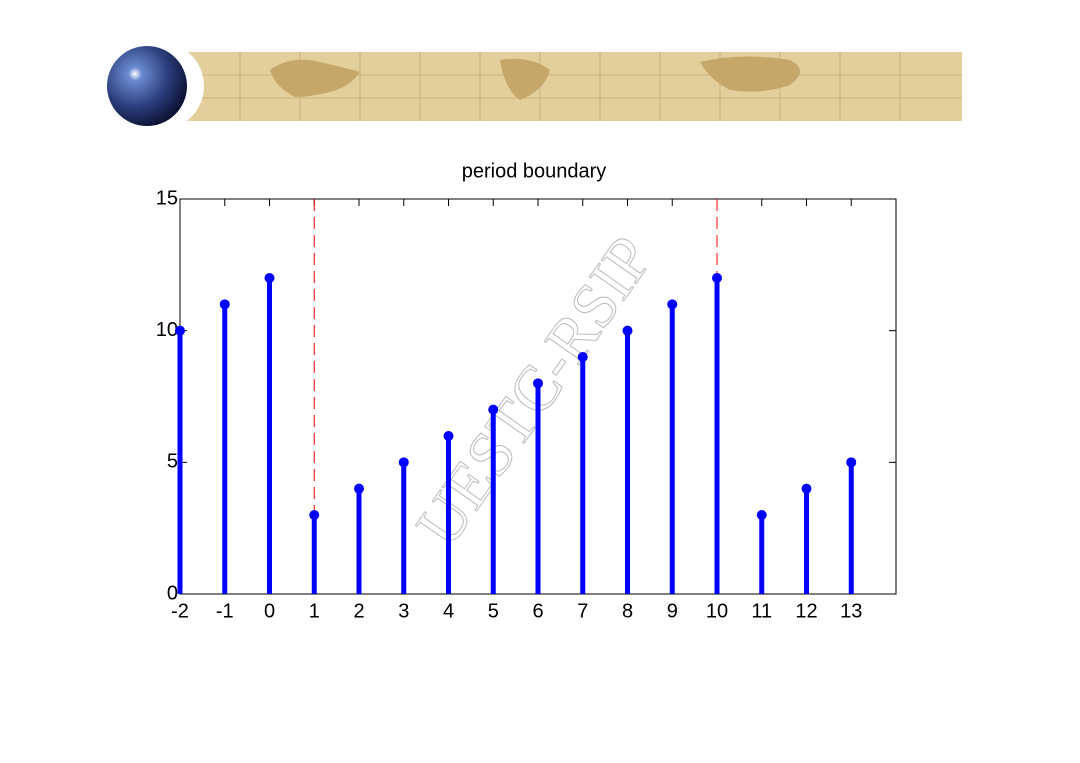 Image resolution: width=1080 pixels, height=763 pixels. What do you see at coordinates (358, 611) in the screenshot?
I see `x-tick-label: 2` at bounding box center [358, 611].